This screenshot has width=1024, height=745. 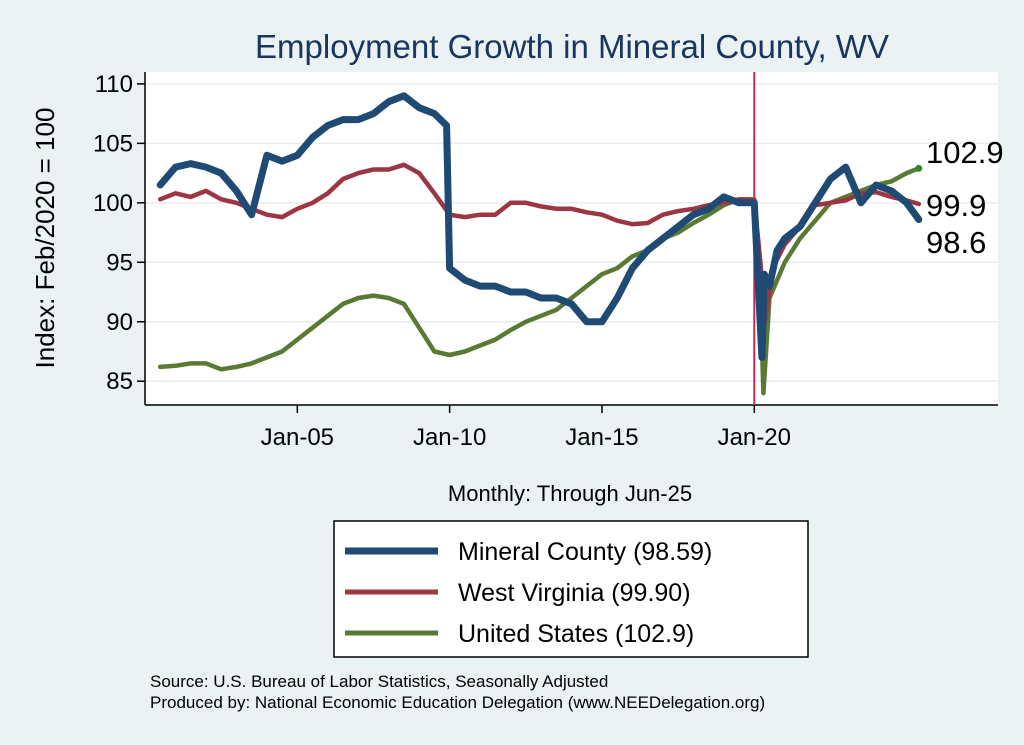 What do you see at coordinates (919, 168) in the screenshot?
I see `united-states-end-marker` at bounding box center [919, 168].